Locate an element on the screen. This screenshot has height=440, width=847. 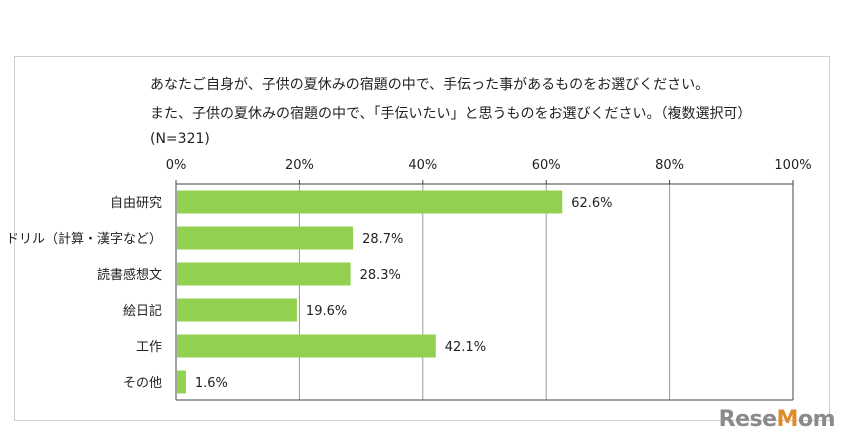
category-label: 自由研究 is located at coordinates (136, 203).